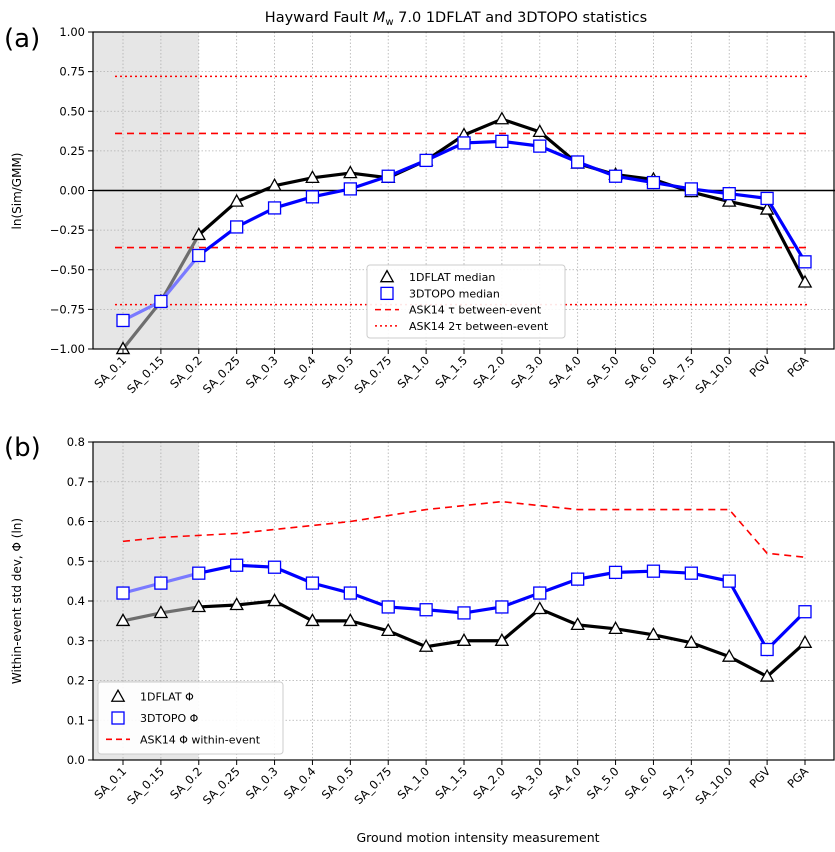 This screenshot has width=835, height=852. Describe the element at coordinates (76, 641) in the screenshot. I see `y-tick-label: 0.3` at that location.